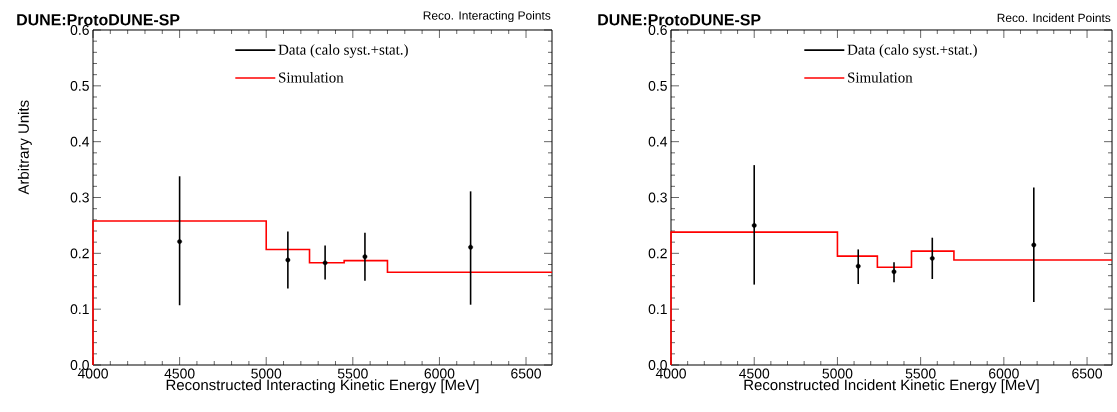 Image resolution: width=1117 pixels, height=412 pixels. Describe the element at coordinates (891, 386) in the screenshot. I see `x-axis-title: Reconstructed Incident Kinetic Energy [MeV]` at that location.